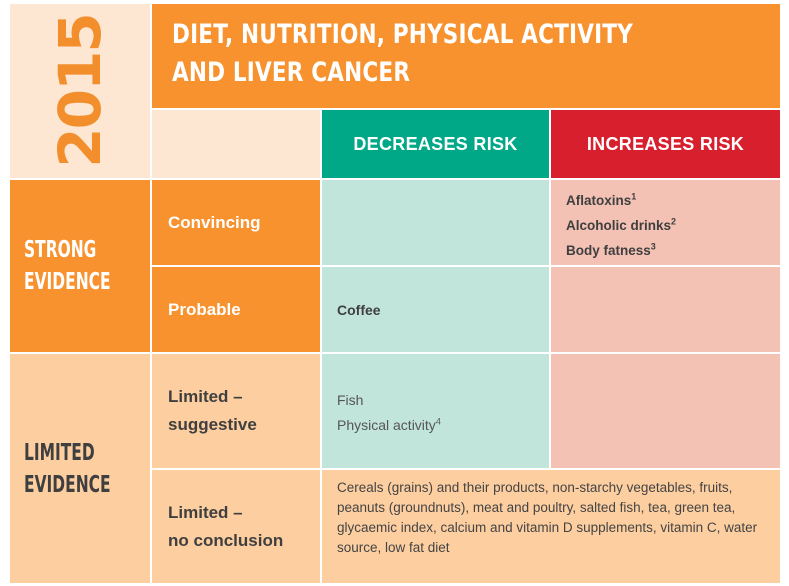  I want to click on limited-suggestive-increases-cell, so click(665, 411).